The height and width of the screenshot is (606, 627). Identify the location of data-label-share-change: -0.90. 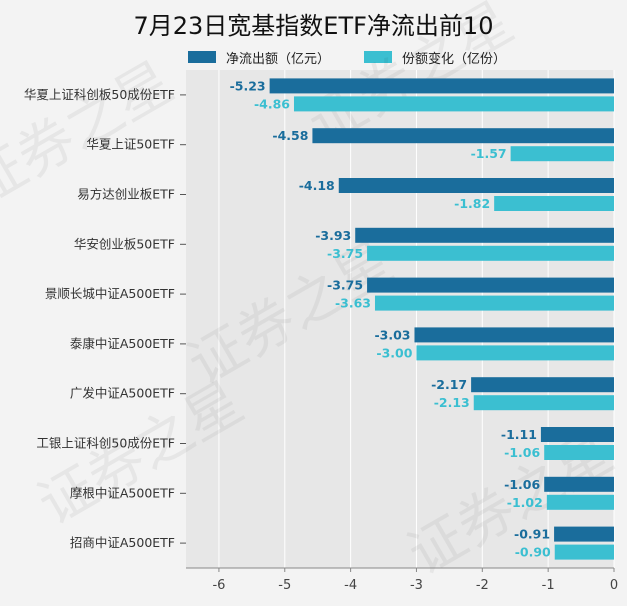
(533, 552).